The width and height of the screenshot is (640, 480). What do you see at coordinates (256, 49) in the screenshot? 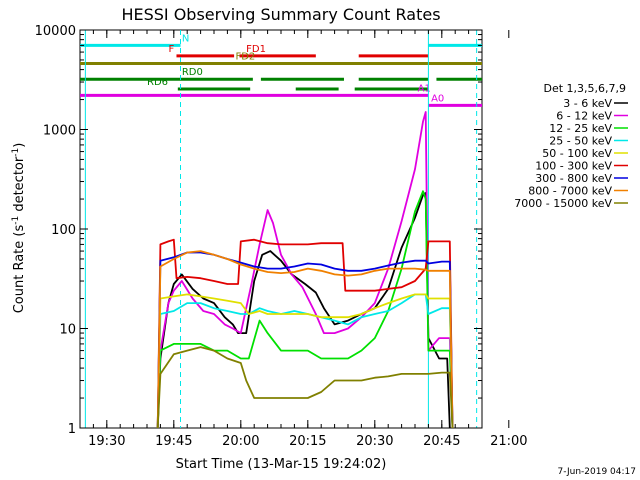
I see `flag-label-fd1: FD1` at bounding box center [256, 49].